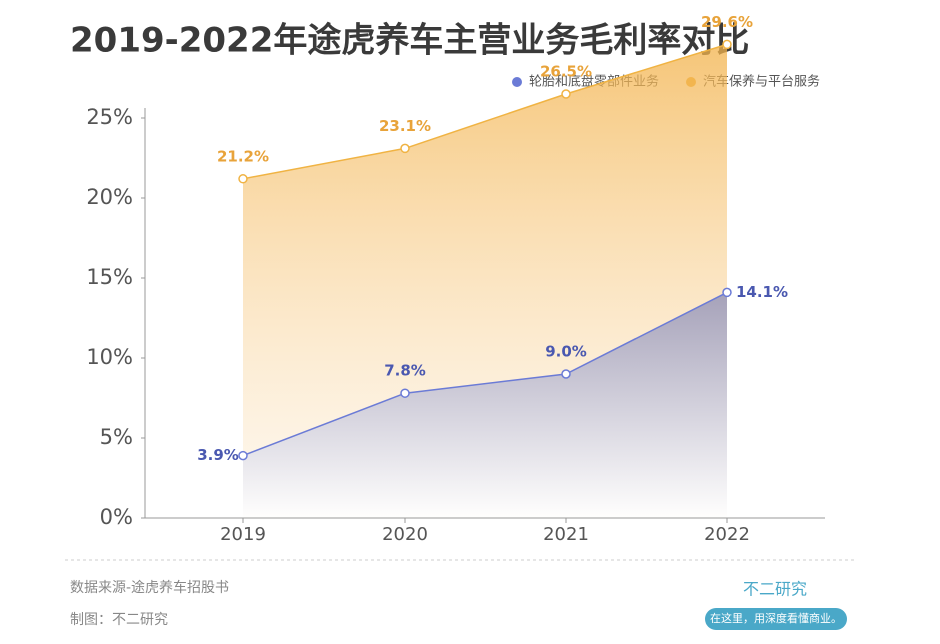 The image size is (940, 644). Describe the element at coordinates (243, 156) in the screenshot. I see `data-label: 21.2%` at that location.